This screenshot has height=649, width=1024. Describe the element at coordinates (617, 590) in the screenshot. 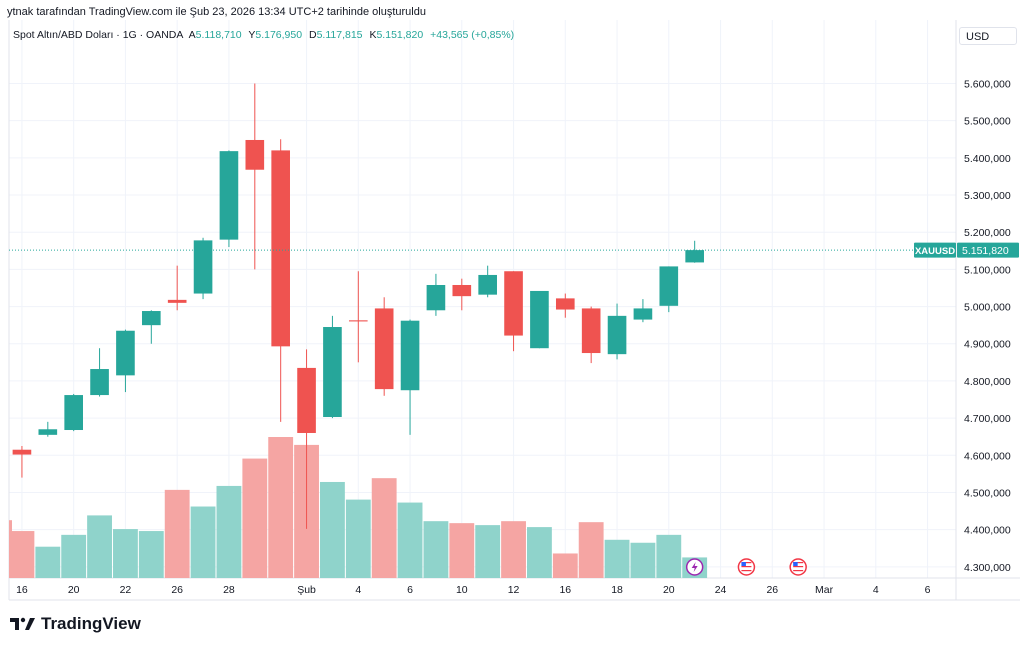

I see `x-tick-label: 18` at that location.